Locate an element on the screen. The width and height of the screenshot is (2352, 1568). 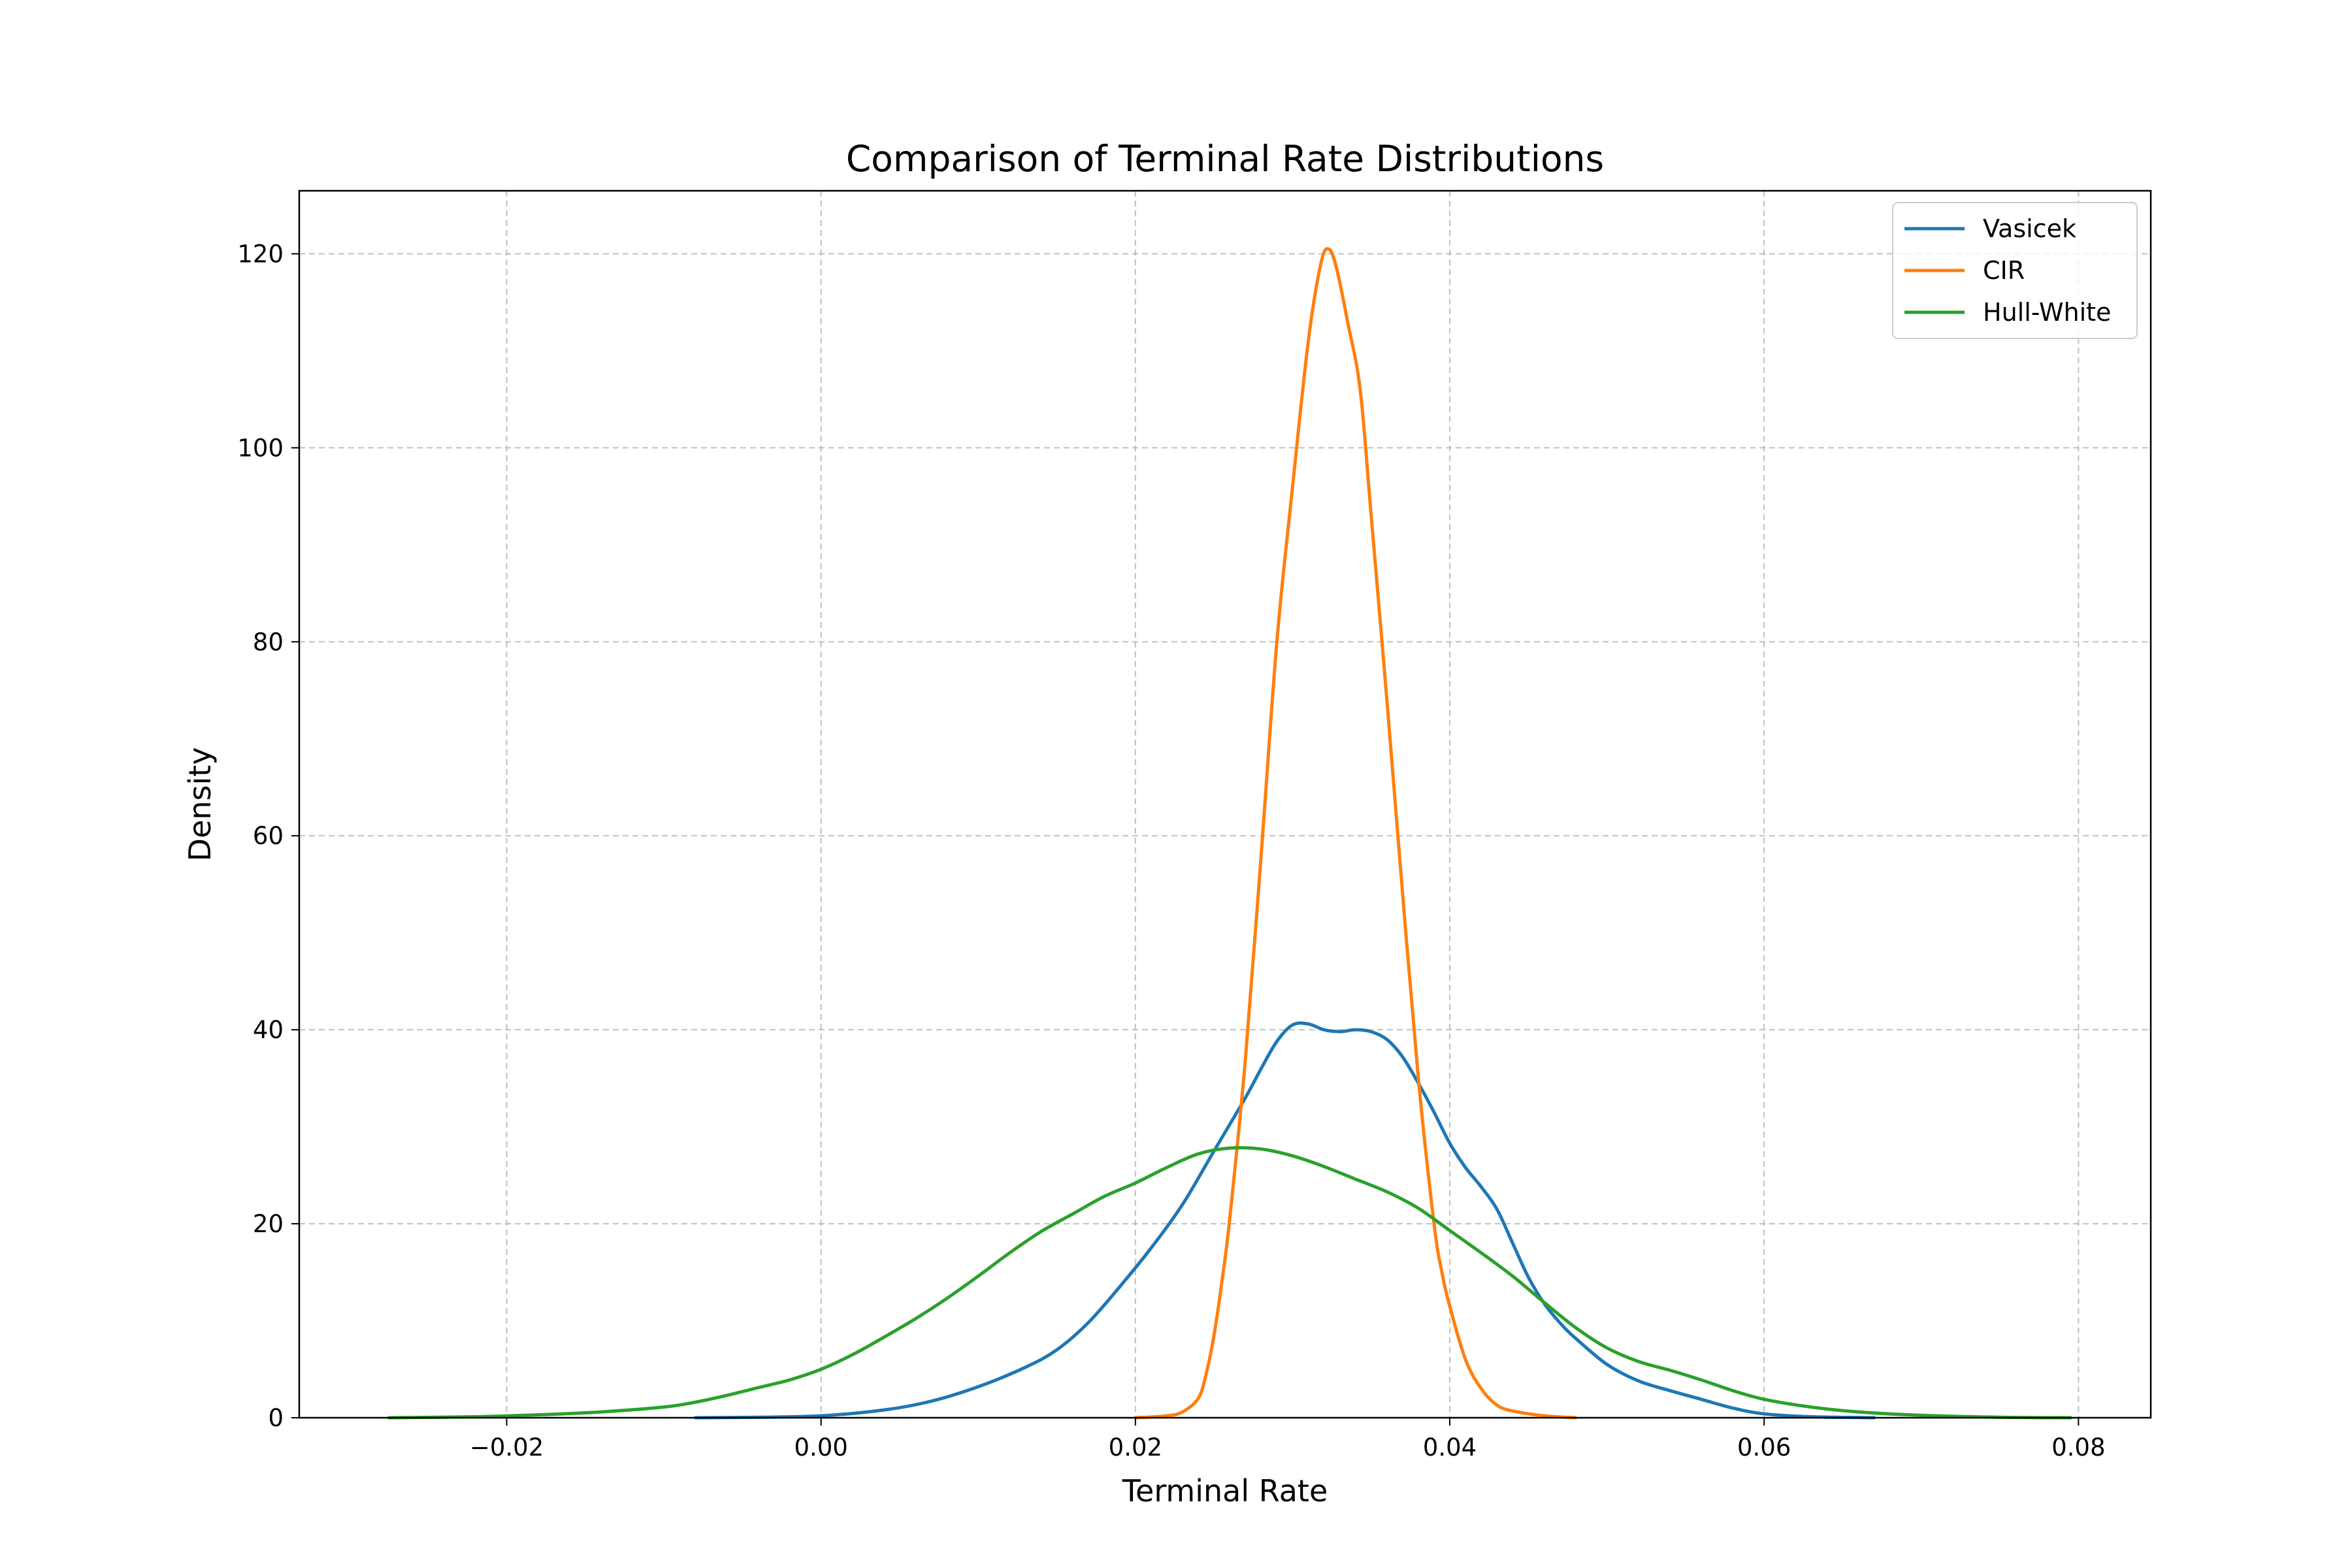
series-line-cir is located at coordinates (1355, 833).